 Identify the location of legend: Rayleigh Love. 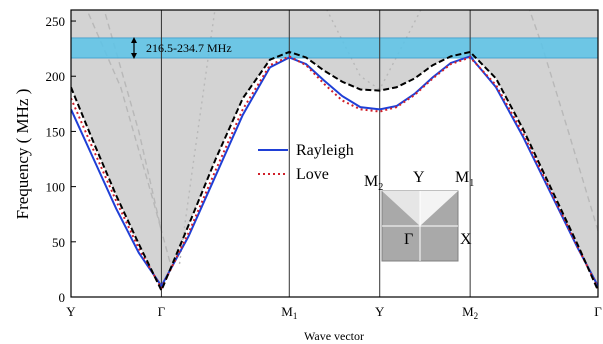
(306, 162).